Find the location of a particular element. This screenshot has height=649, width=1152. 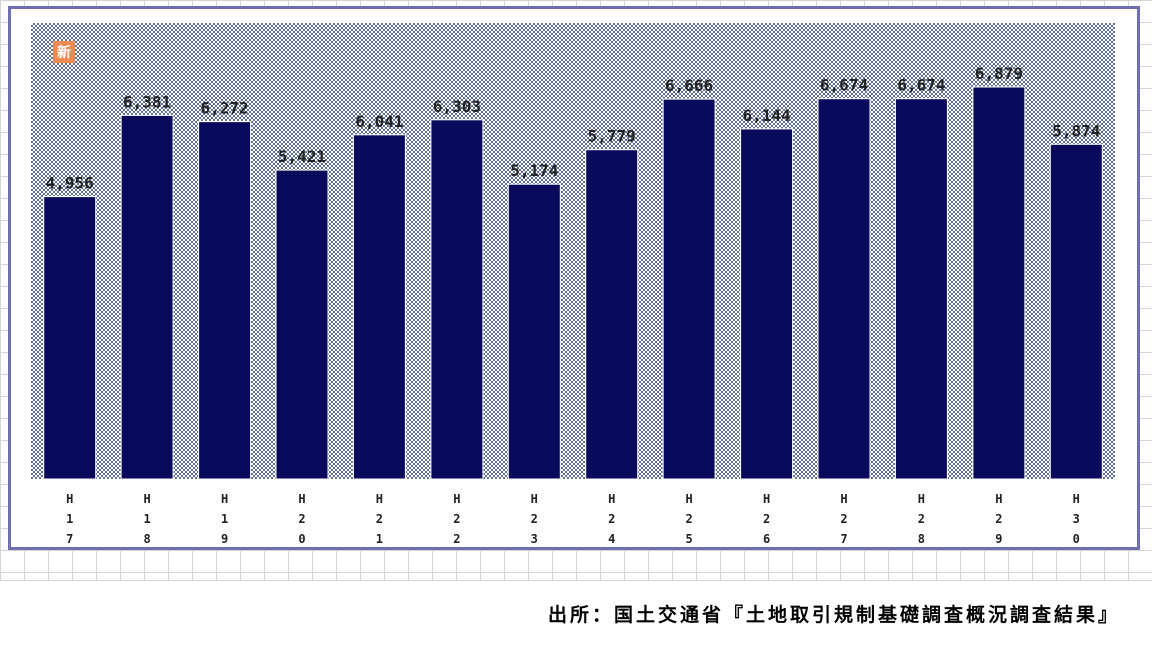

bar-H25 is located at coordinates (689, 289).